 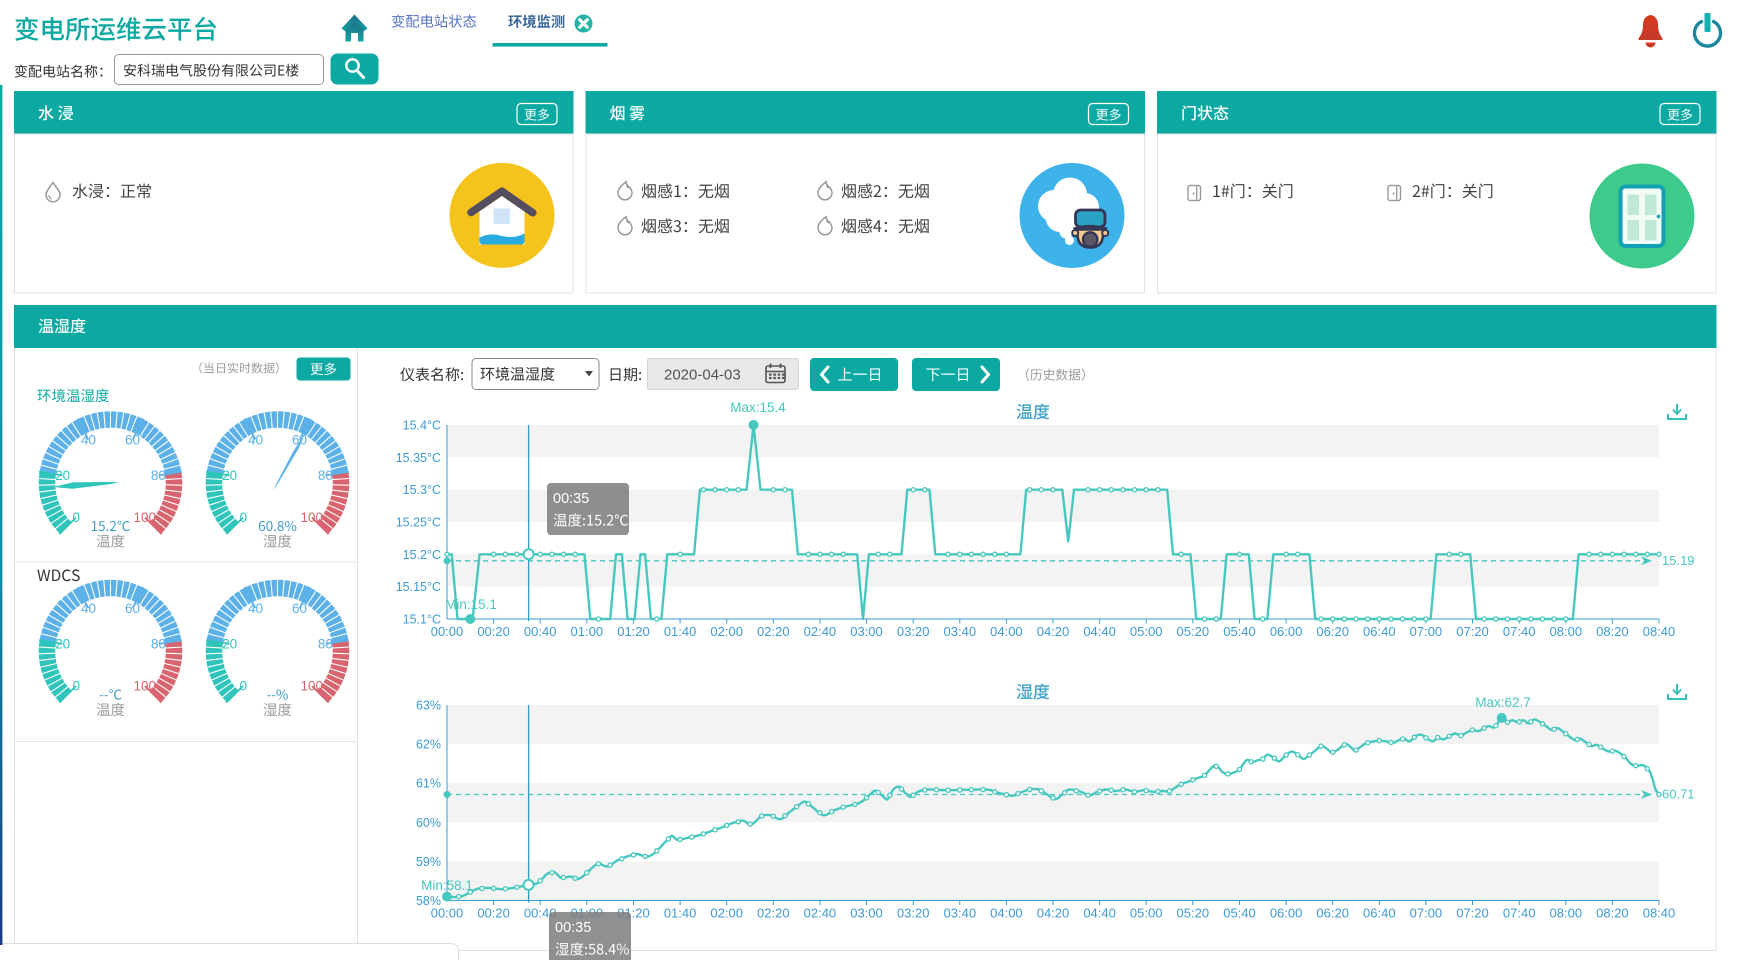 What do you see at coordinates (471, 604) in the screenshot?
I see `svg-text: Min:15.1` at bounding box center [471, 604].